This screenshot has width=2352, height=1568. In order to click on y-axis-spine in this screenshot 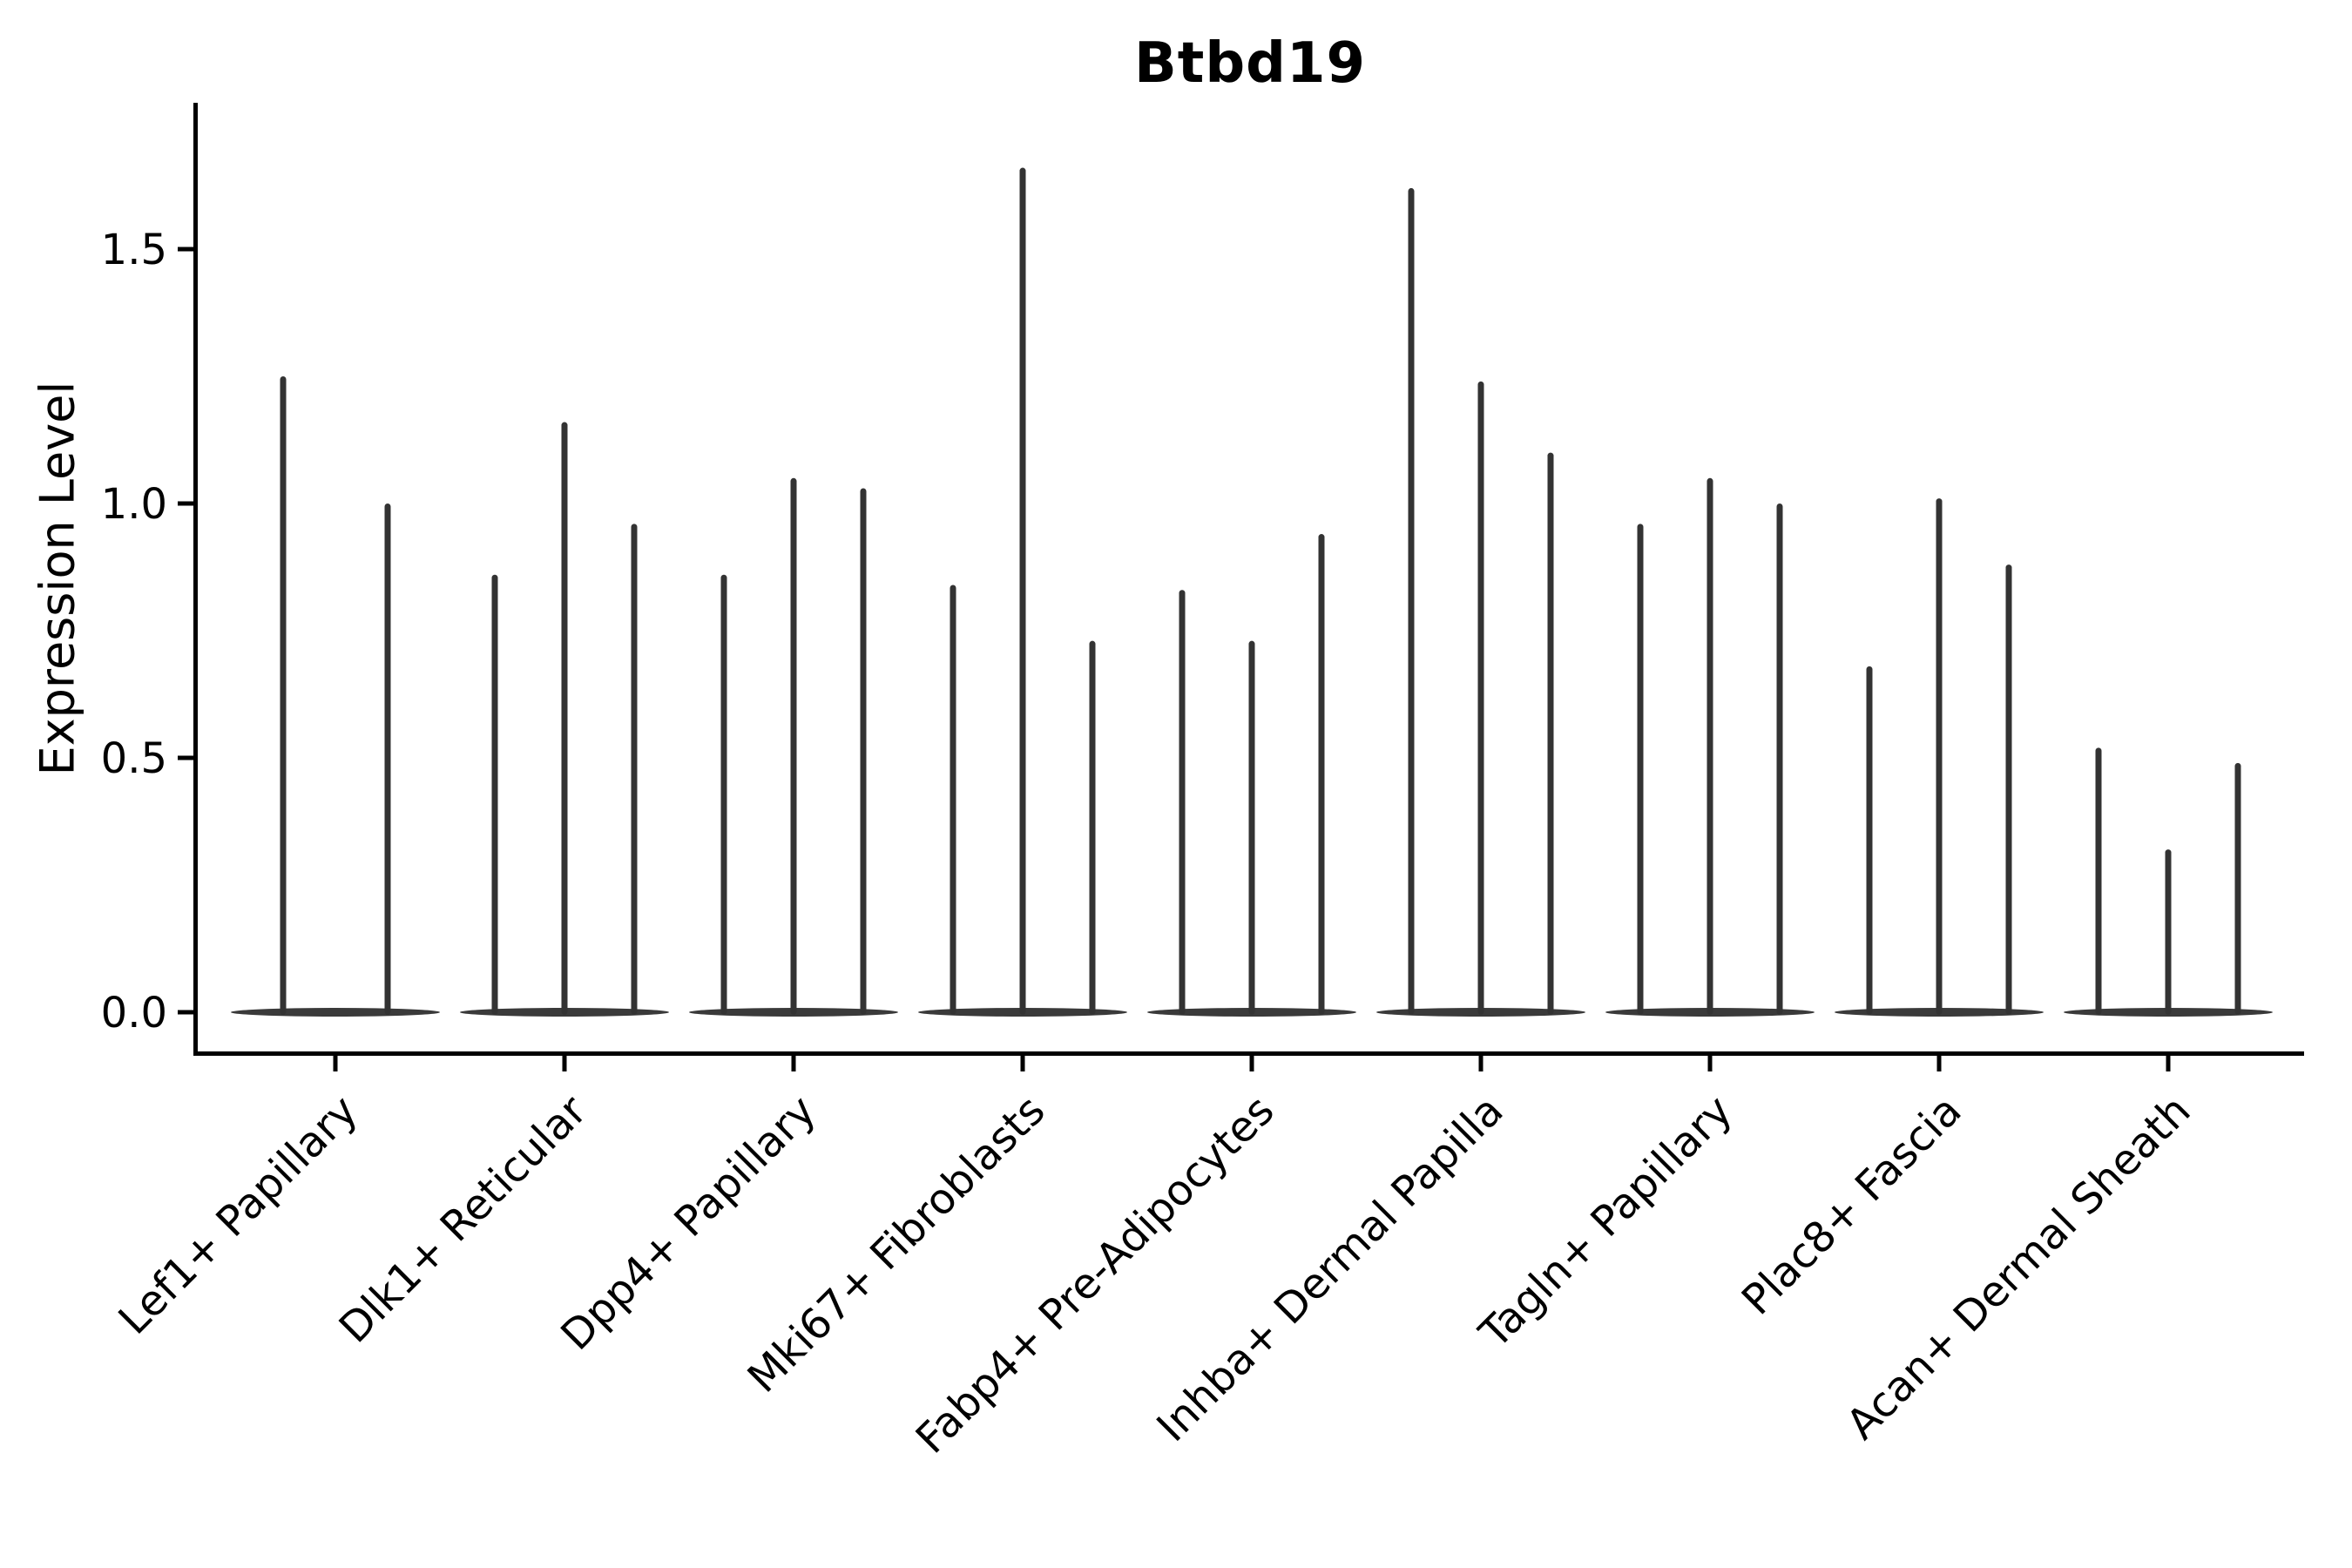, I will do `click(195, 579)`.